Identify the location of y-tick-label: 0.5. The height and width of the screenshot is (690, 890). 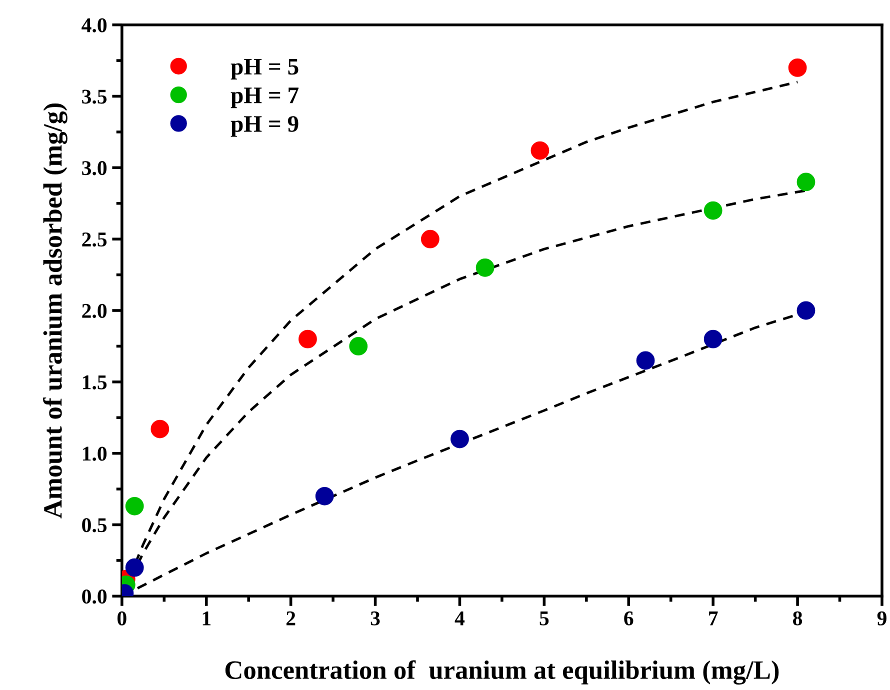
(94, 525).